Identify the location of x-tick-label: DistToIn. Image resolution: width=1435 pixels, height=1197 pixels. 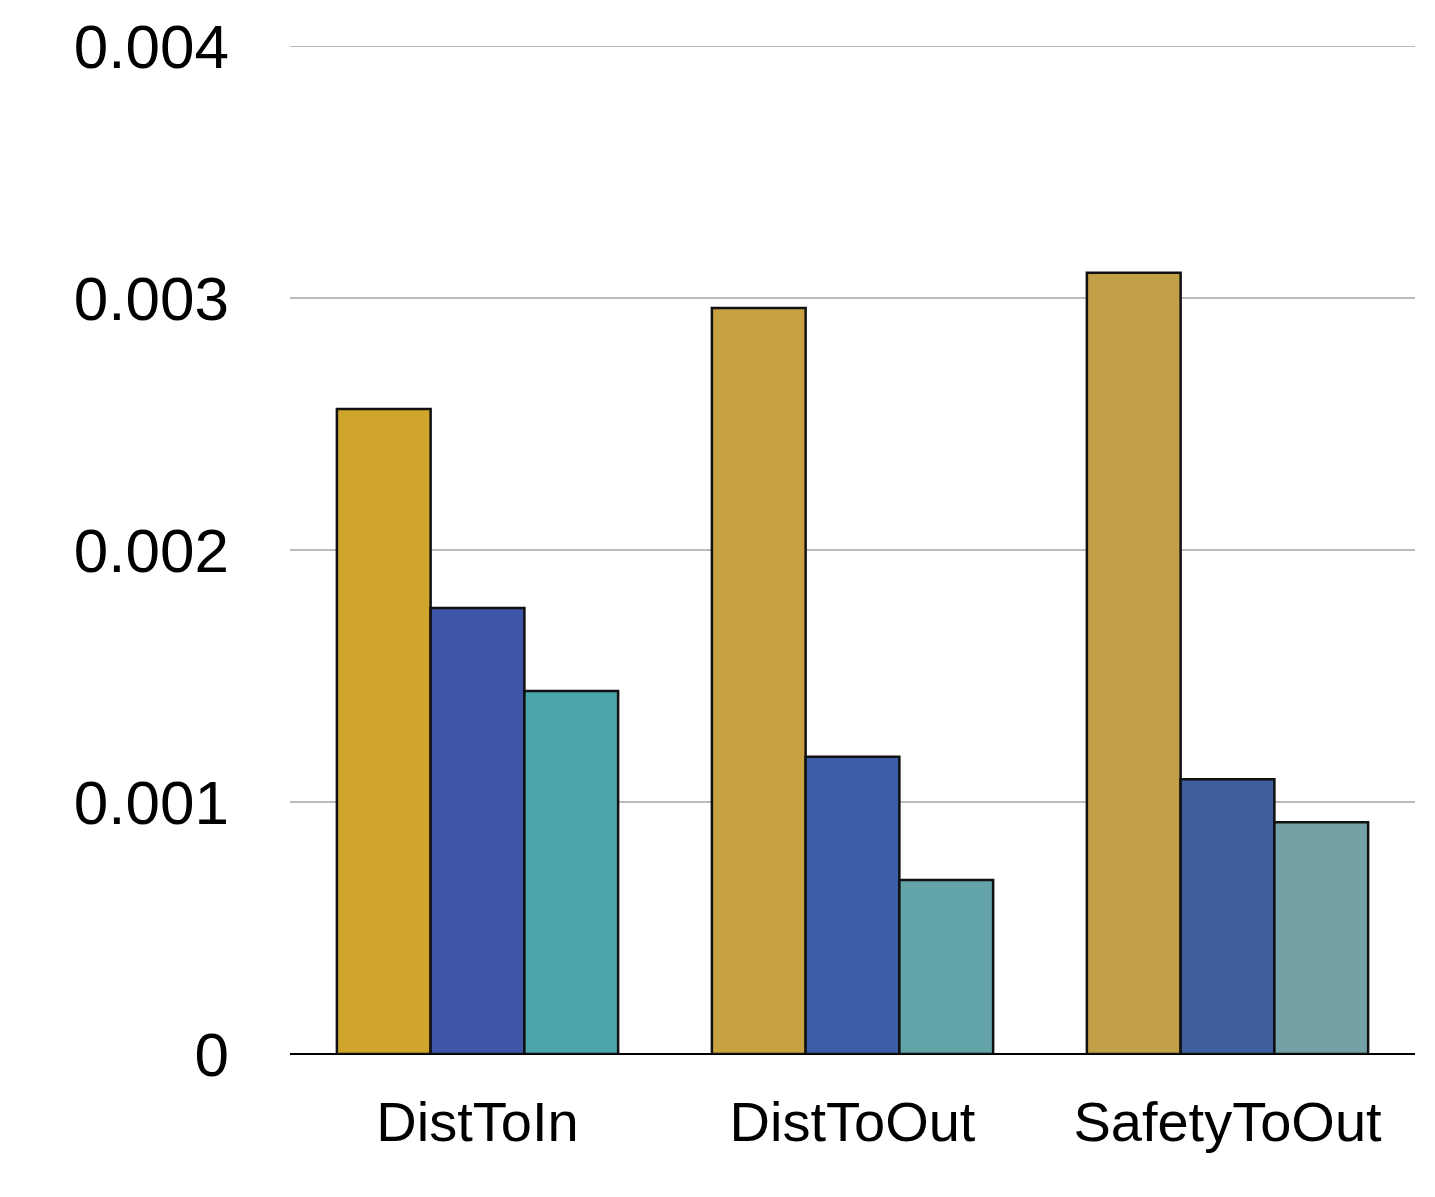
(477, 1121).